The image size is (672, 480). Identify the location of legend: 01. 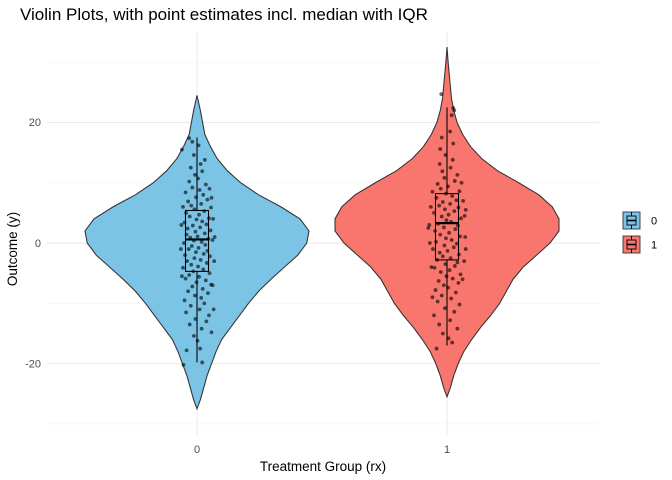
(639, 232).